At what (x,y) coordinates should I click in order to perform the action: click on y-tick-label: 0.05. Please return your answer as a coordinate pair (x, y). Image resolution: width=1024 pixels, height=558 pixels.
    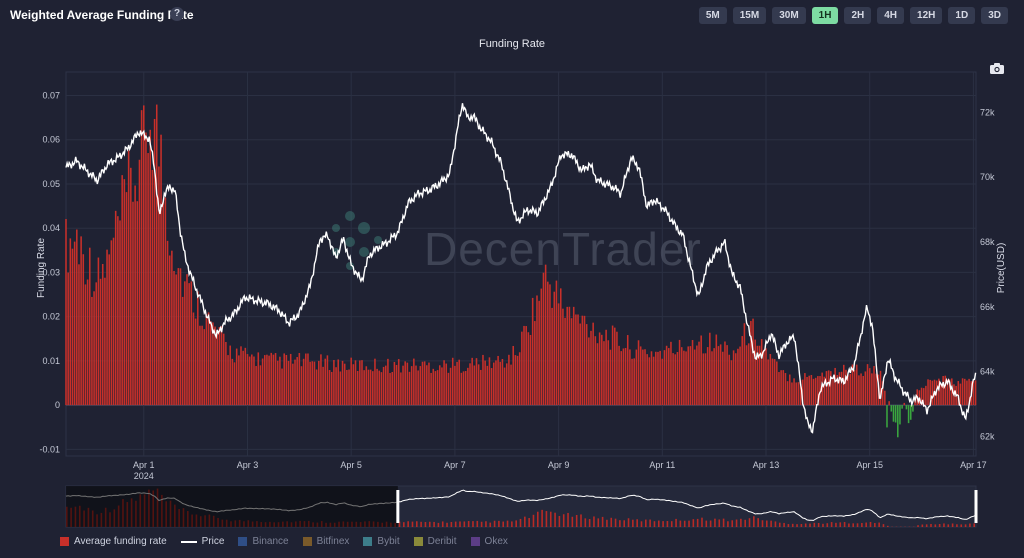
    Looking at the image, I should click on (51, 184).